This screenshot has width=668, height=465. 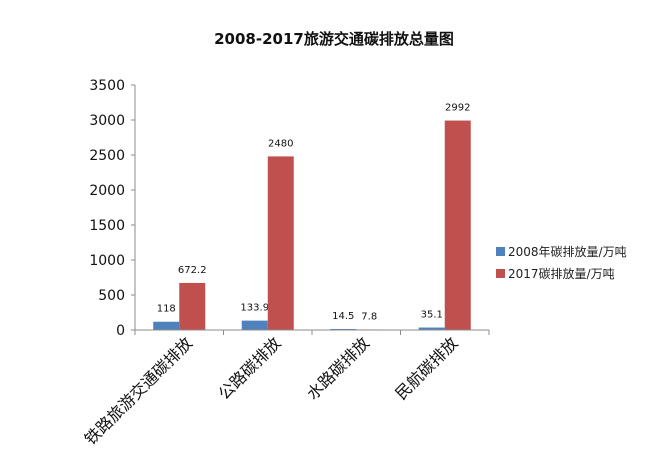 I want to click on data-label: 14.5, so click(x=343, y=316).